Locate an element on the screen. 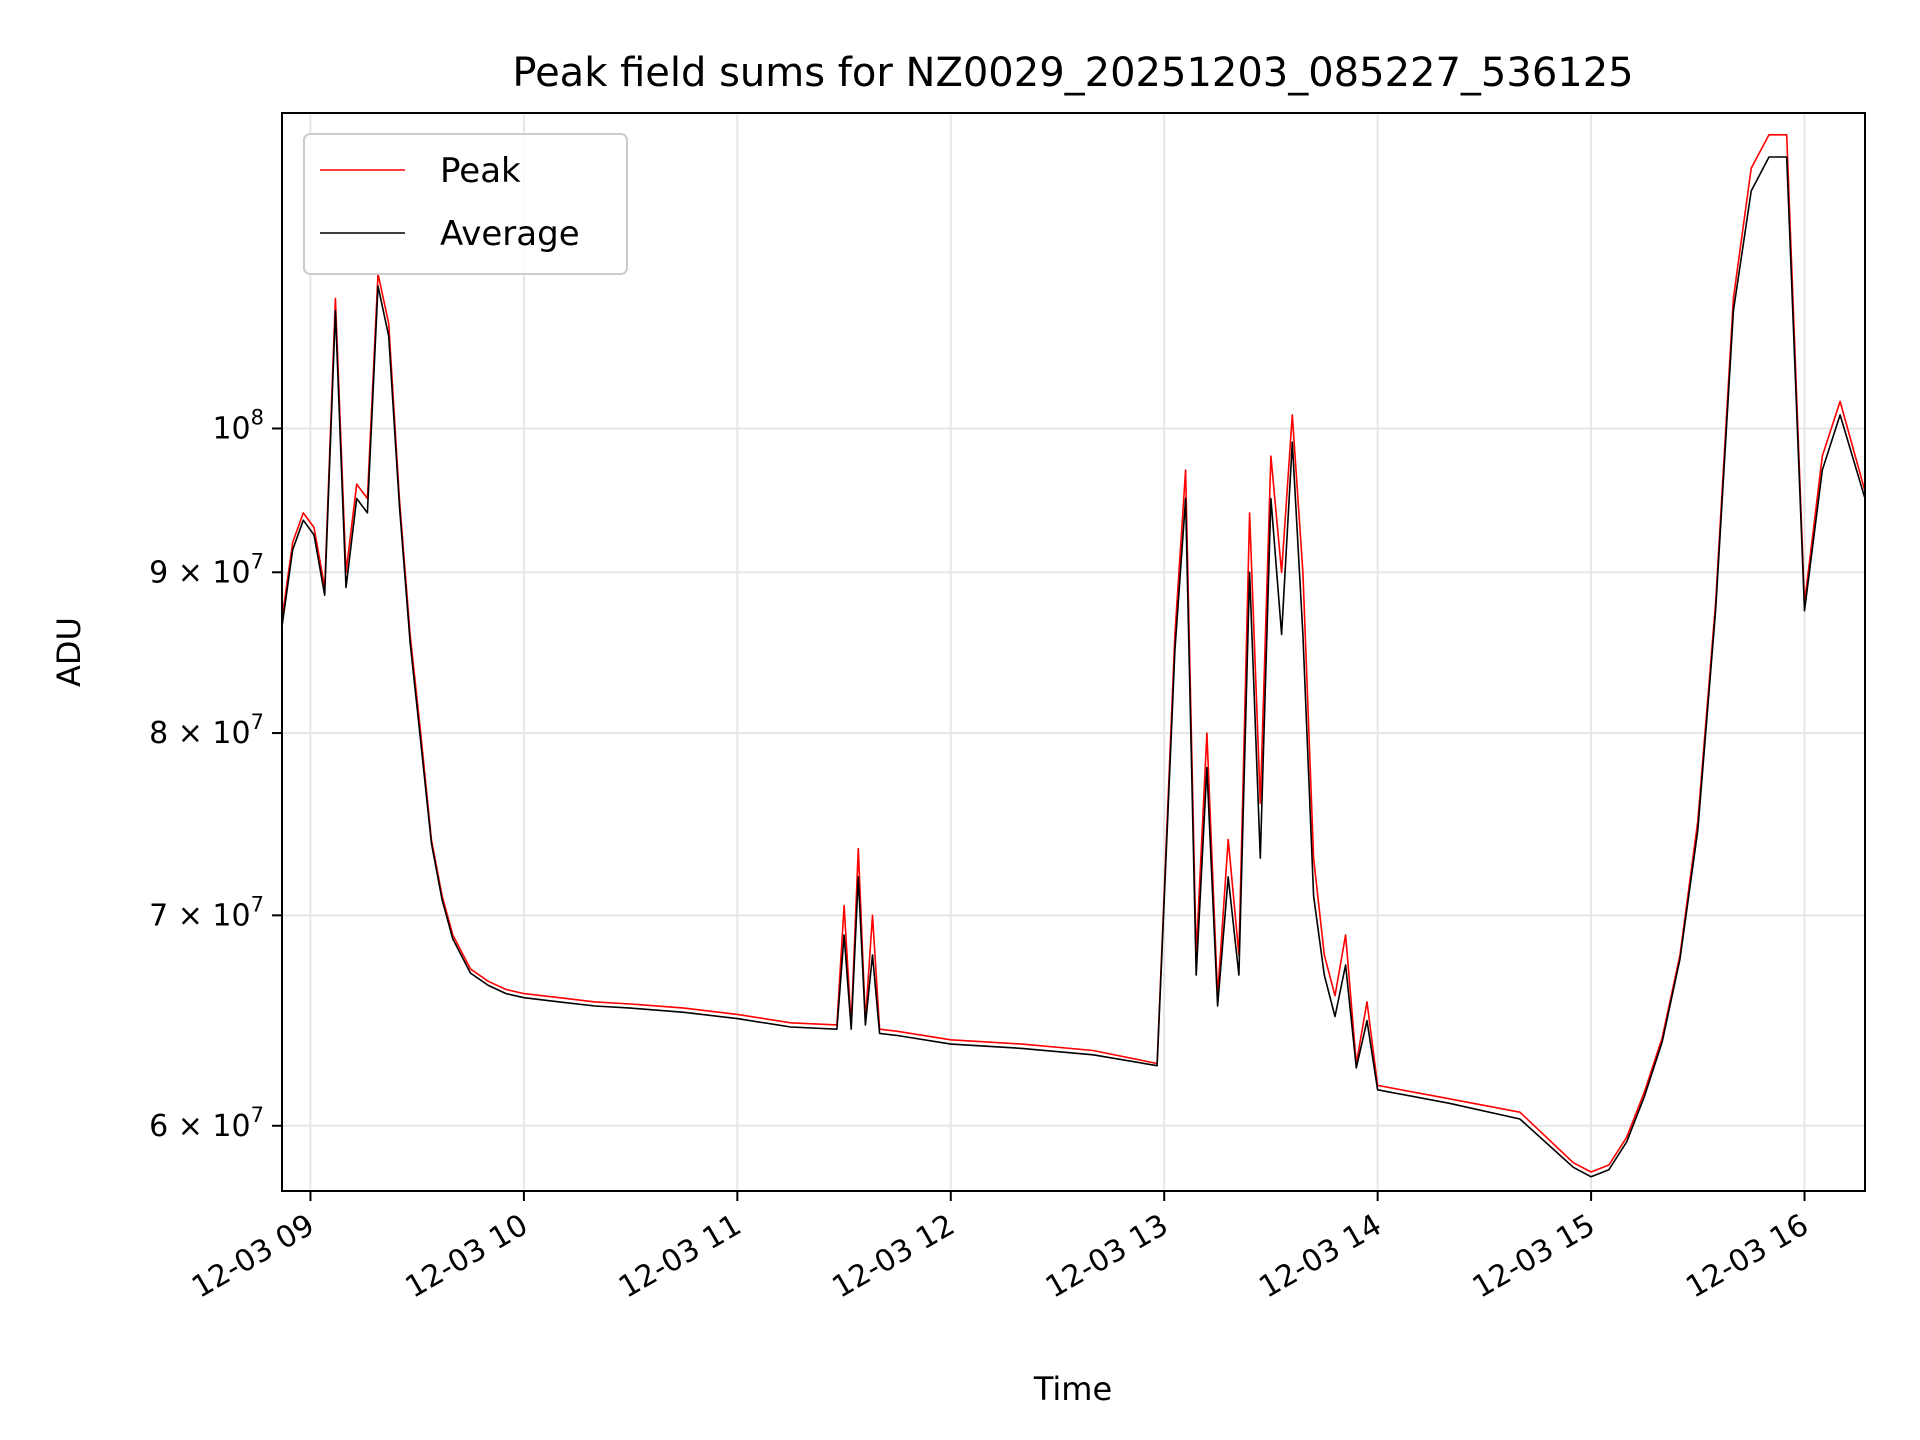  x-axis-label: Time is located at coordinates (1072, 1389).